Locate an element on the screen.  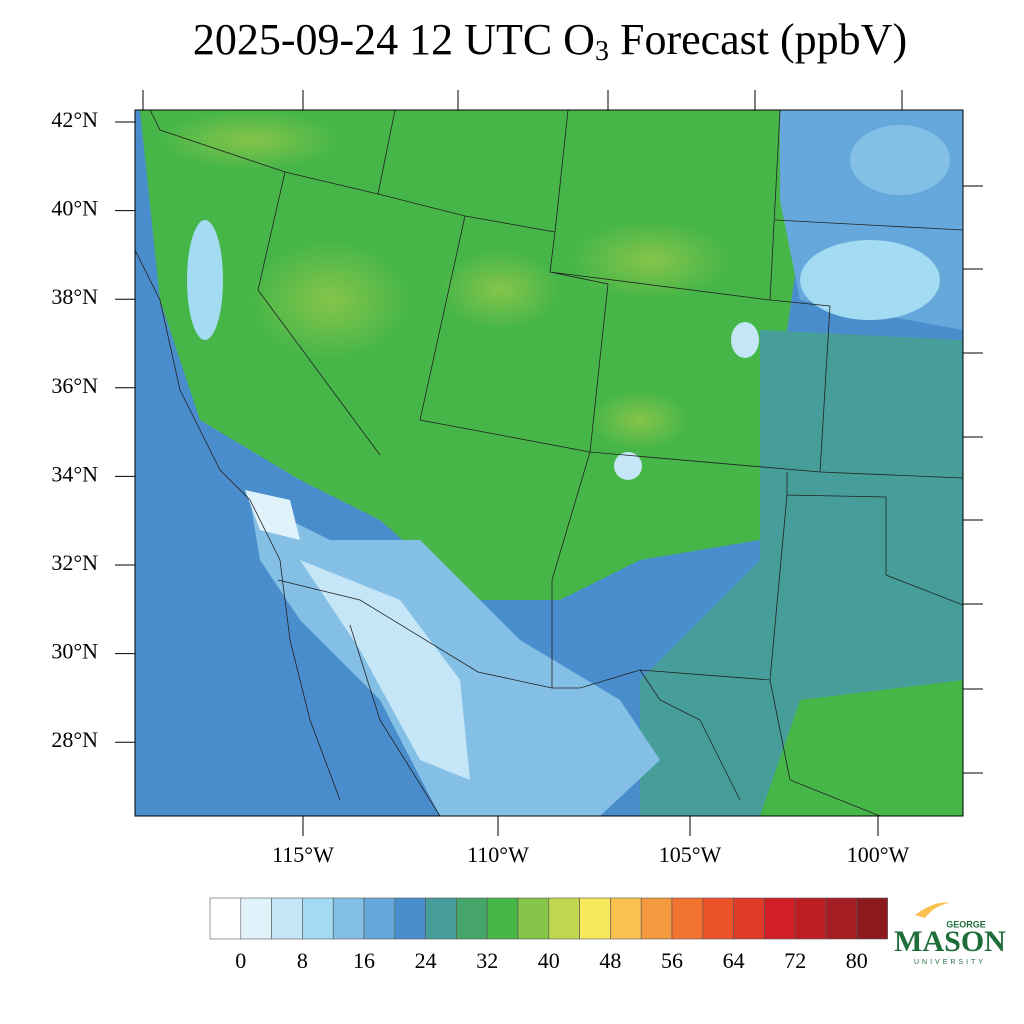
colorbar-label: 32 is located at coordinates (487, 960).